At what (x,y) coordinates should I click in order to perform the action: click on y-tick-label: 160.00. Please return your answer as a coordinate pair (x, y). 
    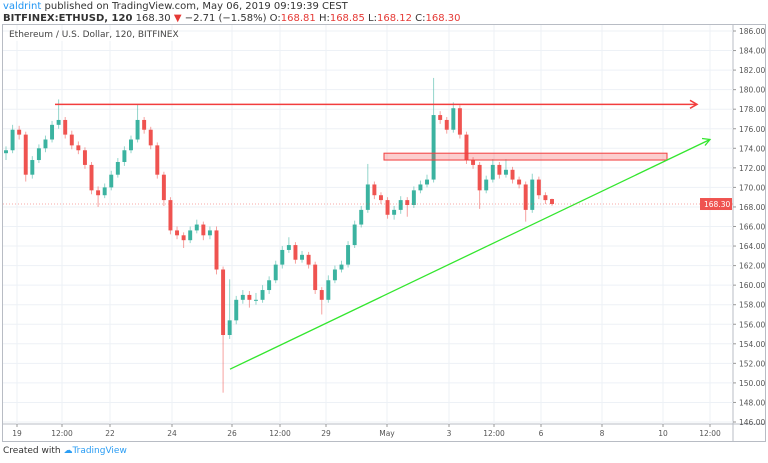
    Looking at the image, I should click on (752, 285).